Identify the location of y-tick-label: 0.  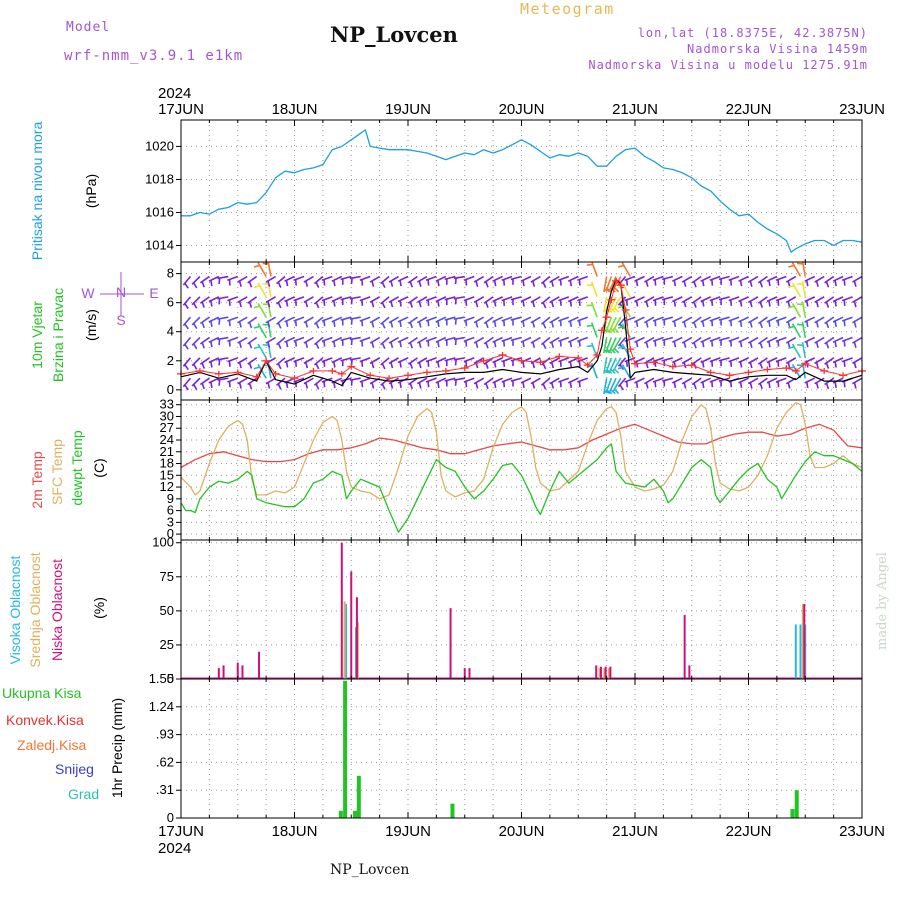
(170, 678).